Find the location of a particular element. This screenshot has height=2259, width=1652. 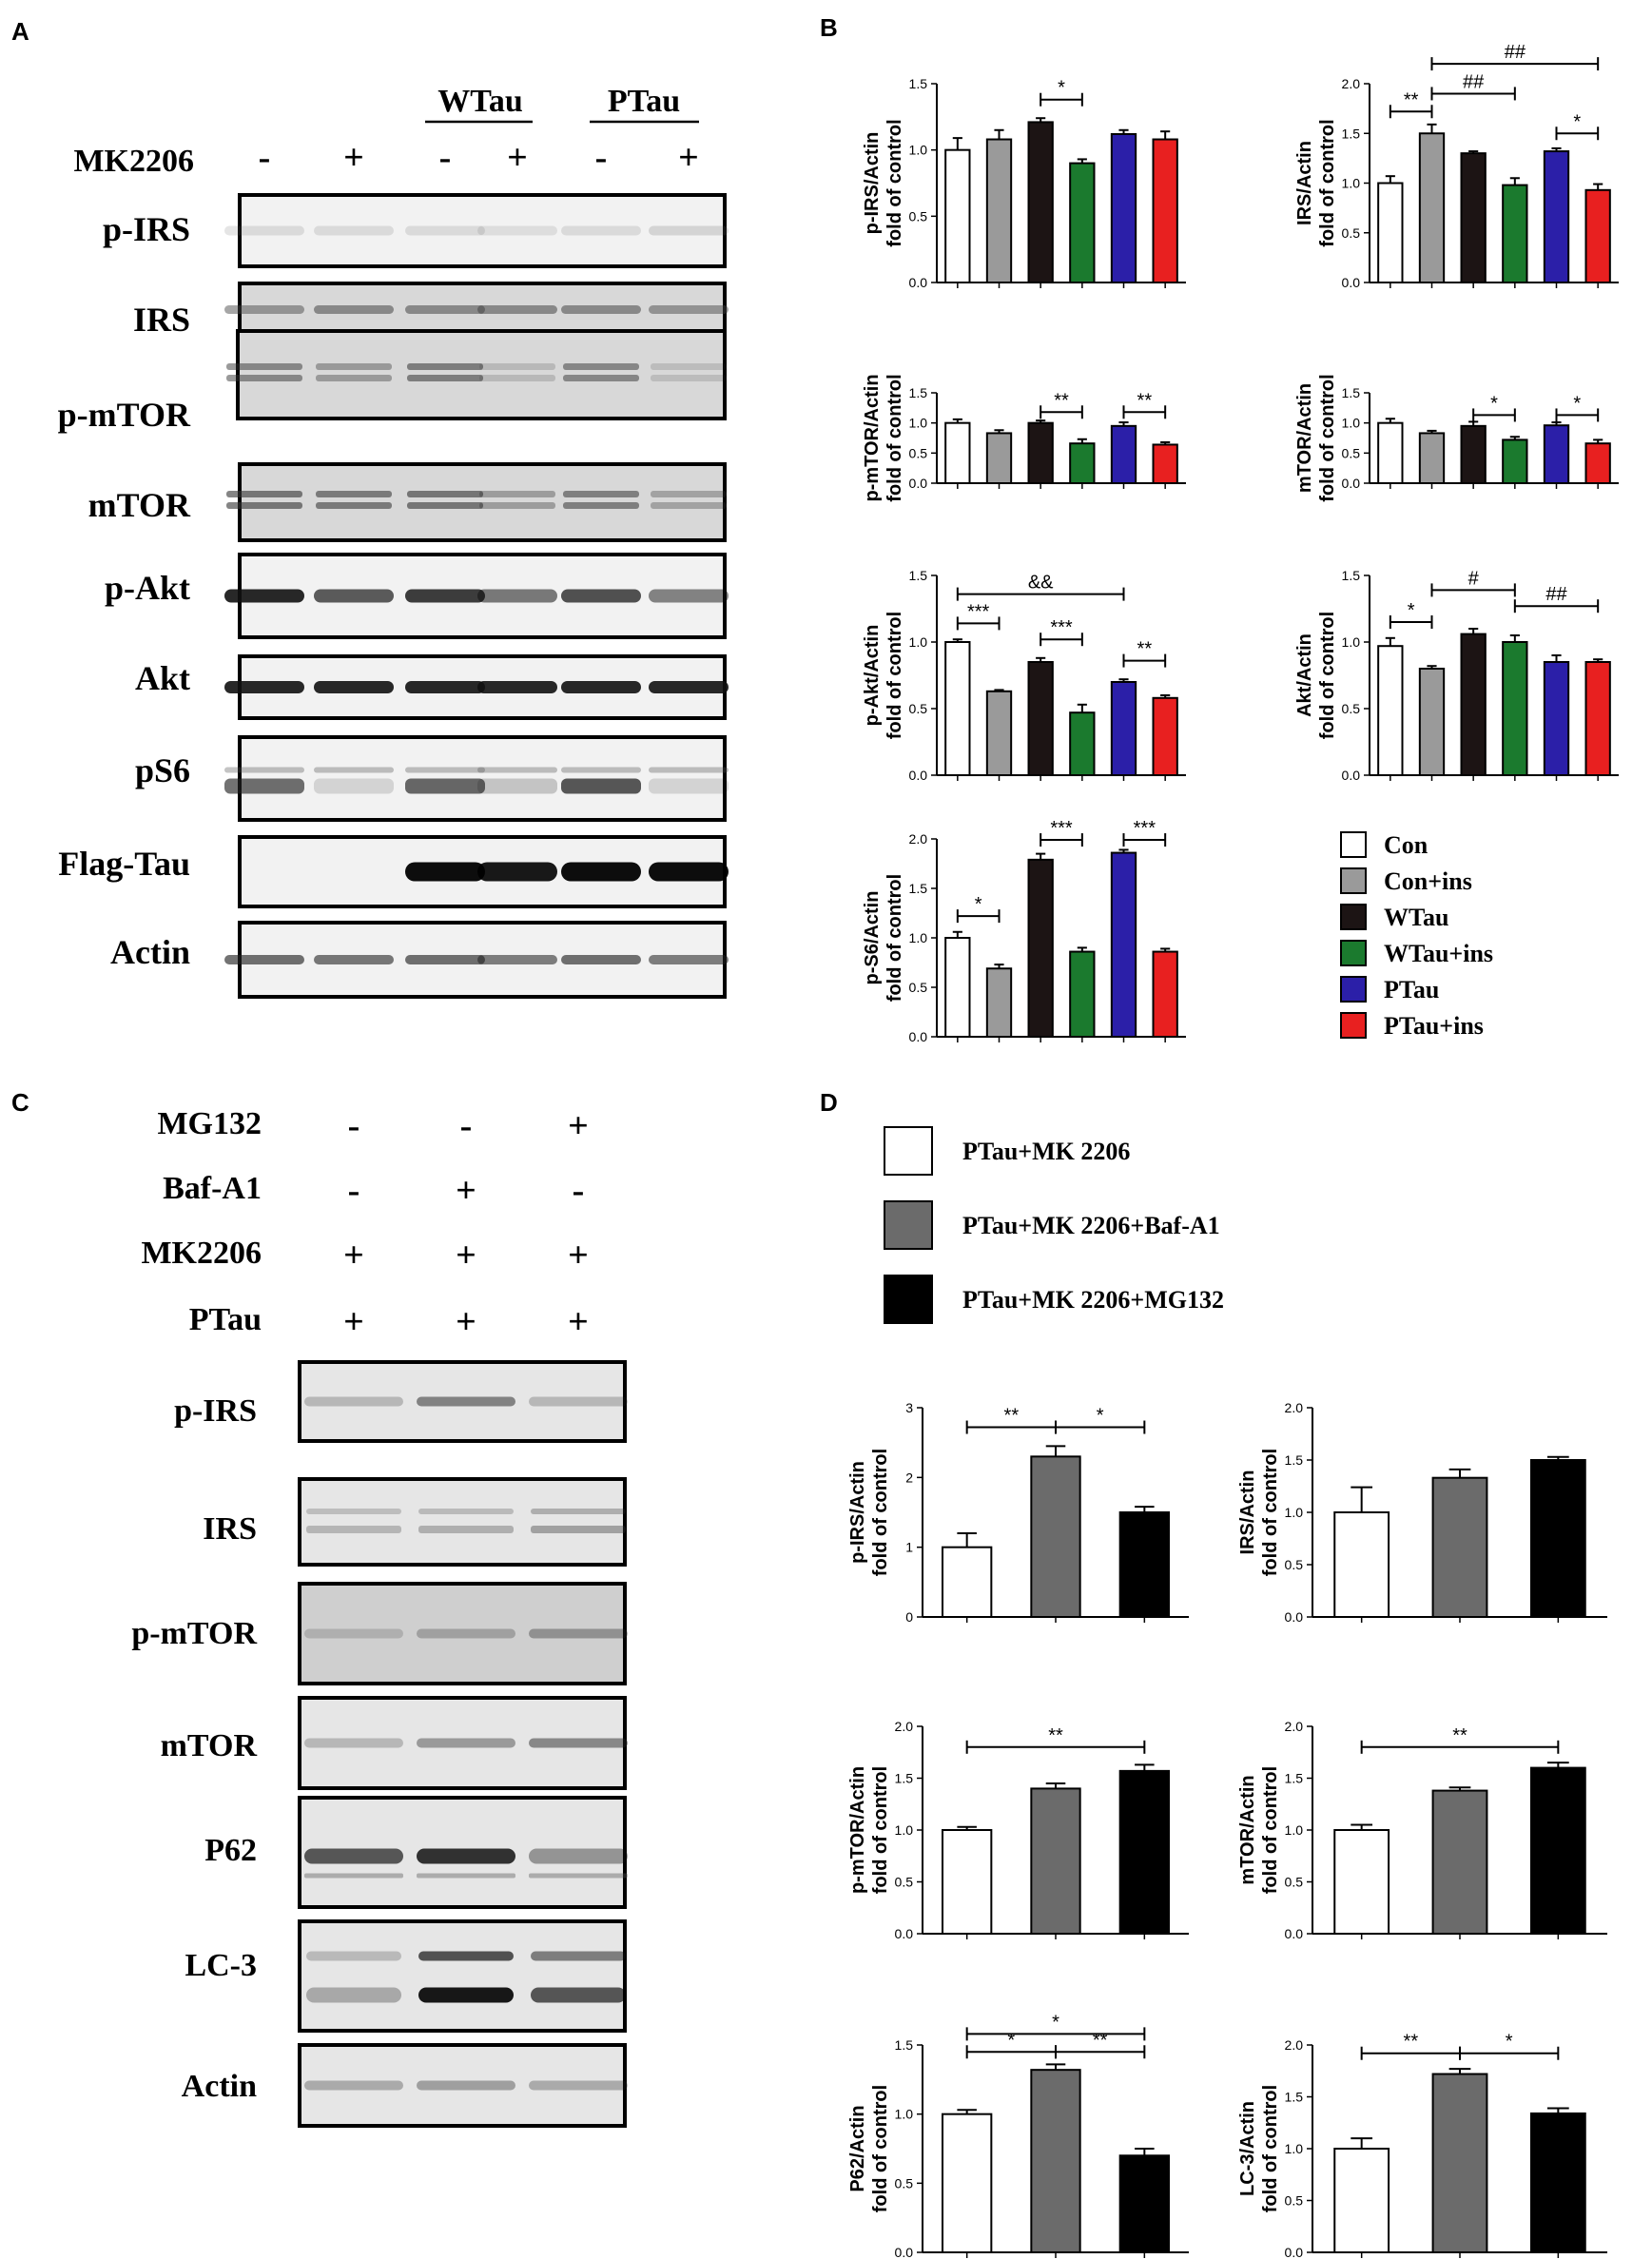

blot-c-row-label: mTOR is located at coordinates (209, 1746).